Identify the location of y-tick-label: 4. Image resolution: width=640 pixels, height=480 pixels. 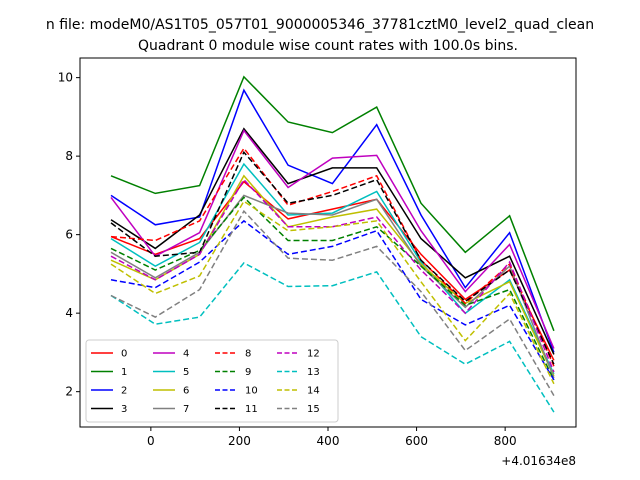
(69, 313).